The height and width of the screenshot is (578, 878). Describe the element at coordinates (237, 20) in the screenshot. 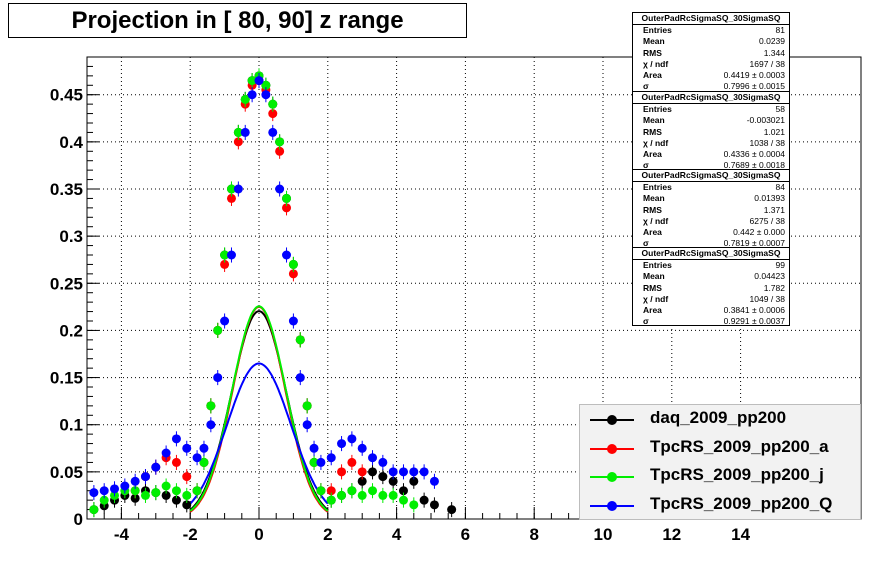

I see `chart-title: Projection in [ 80, 90] z range` at that location.